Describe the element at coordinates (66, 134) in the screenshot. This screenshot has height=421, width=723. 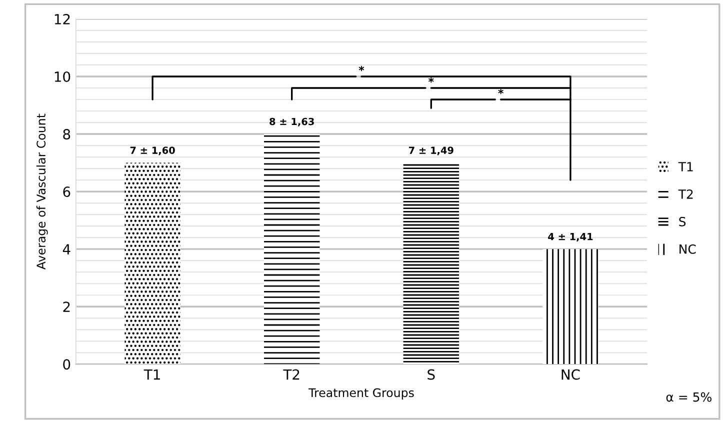
I see `y-tick-label: 8` at that location.